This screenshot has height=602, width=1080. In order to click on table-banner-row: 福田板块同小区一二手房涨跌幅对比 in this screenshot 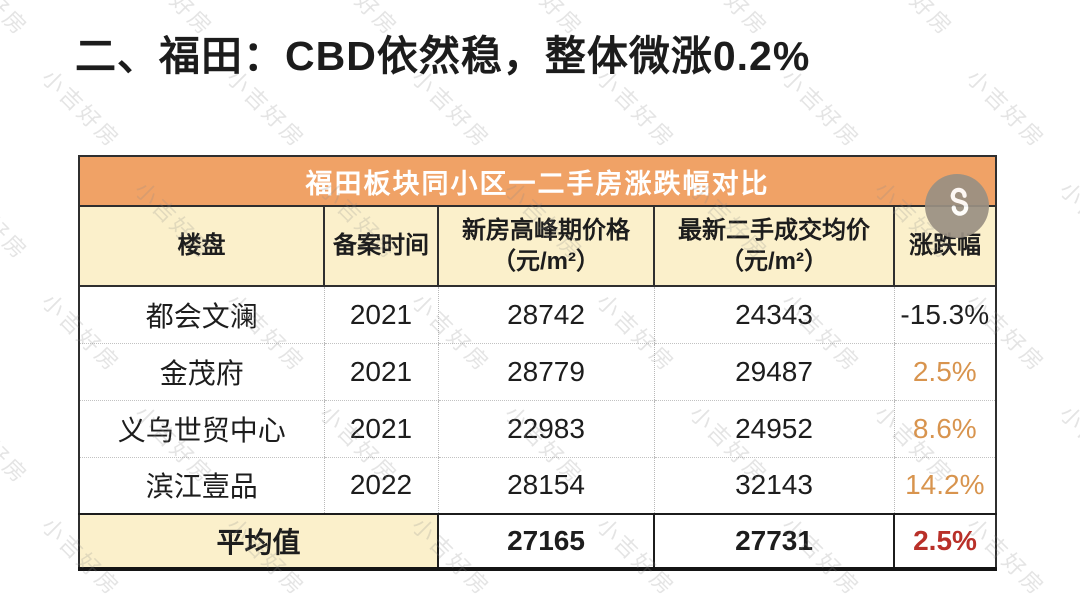, I will do `click(538, 181)`.